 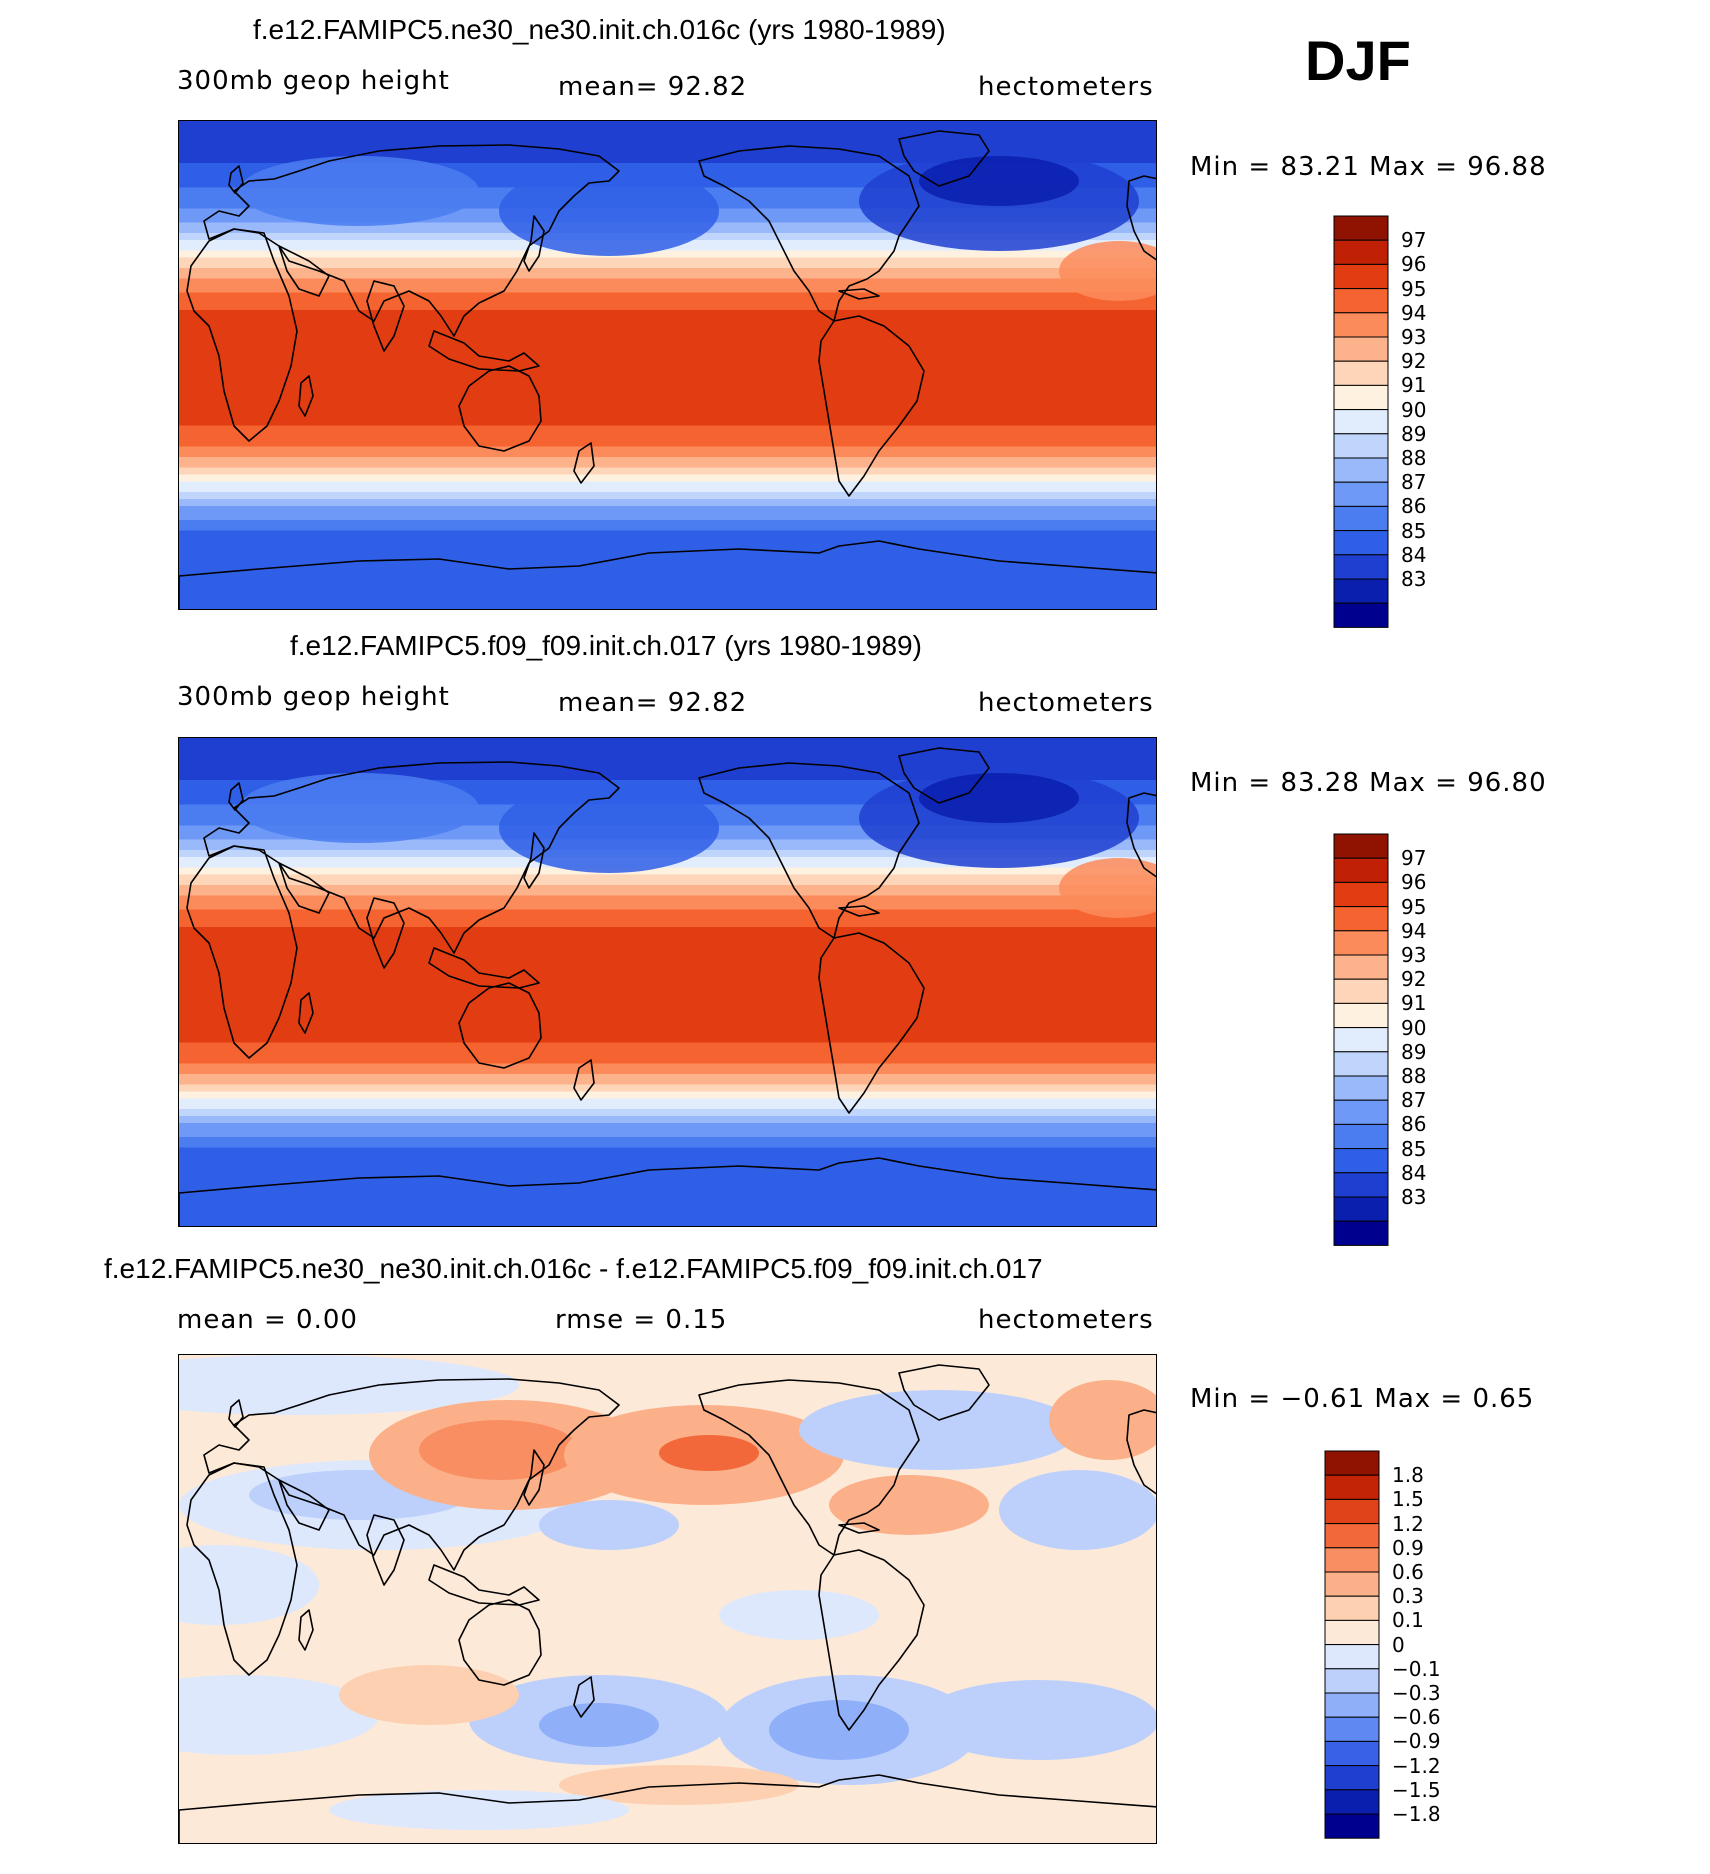 I want to click on colorbar-tick-label: 96, so click(x=1414, y=882).